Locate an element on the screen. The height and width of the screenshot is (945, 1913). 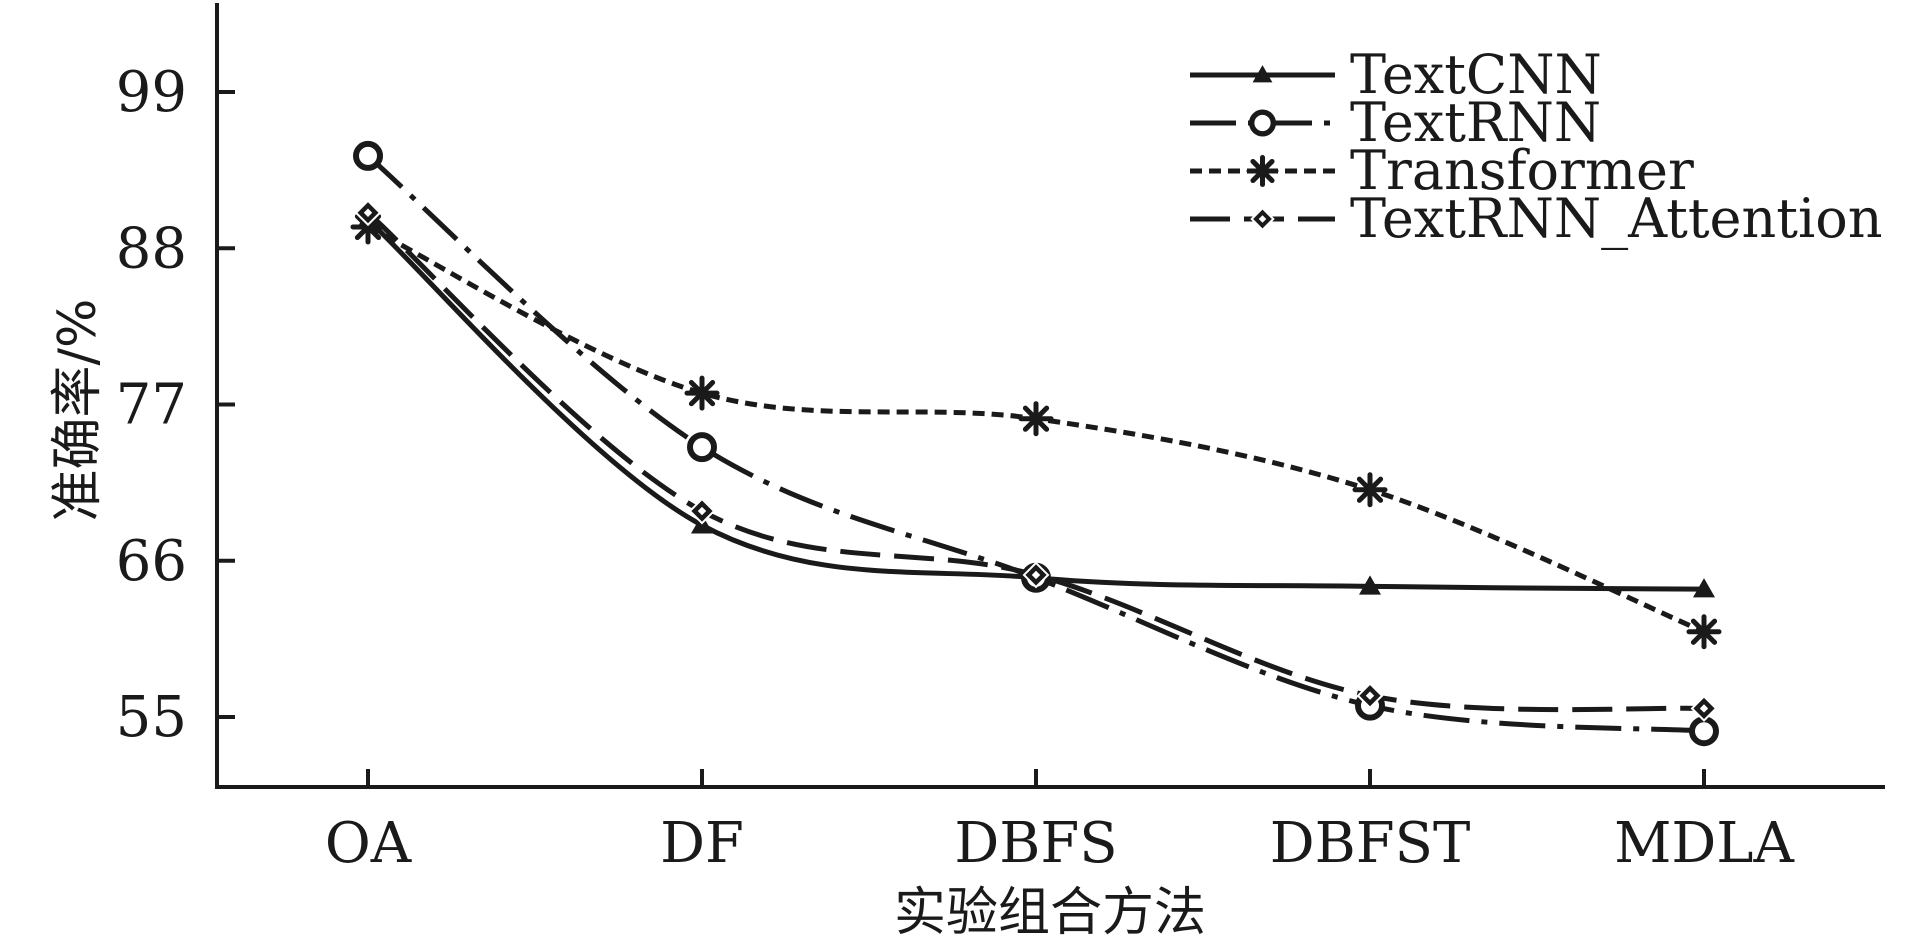
x-tick-label: DF is located at coordinates (702, 843).